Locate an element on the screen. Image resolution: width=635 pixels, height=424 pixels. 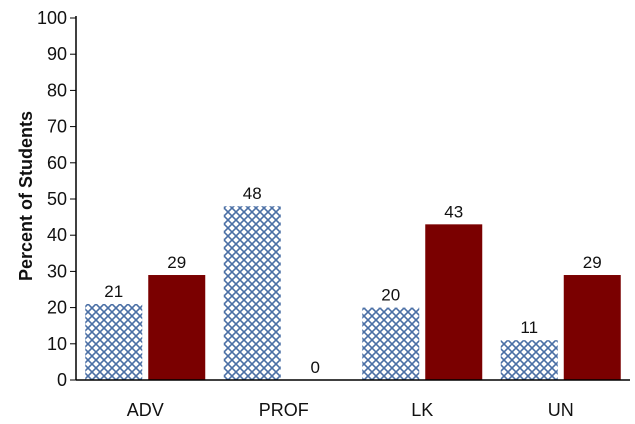
y-axis-ticks: 0 10 20 30 40 50 60 70 80 90 100 is located at coordinates (56, 199).